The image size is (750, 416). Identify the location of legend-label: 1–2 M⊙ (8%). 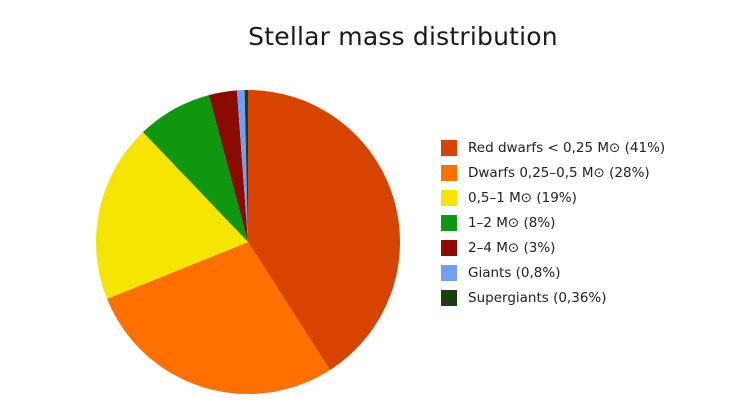
(512, 223).